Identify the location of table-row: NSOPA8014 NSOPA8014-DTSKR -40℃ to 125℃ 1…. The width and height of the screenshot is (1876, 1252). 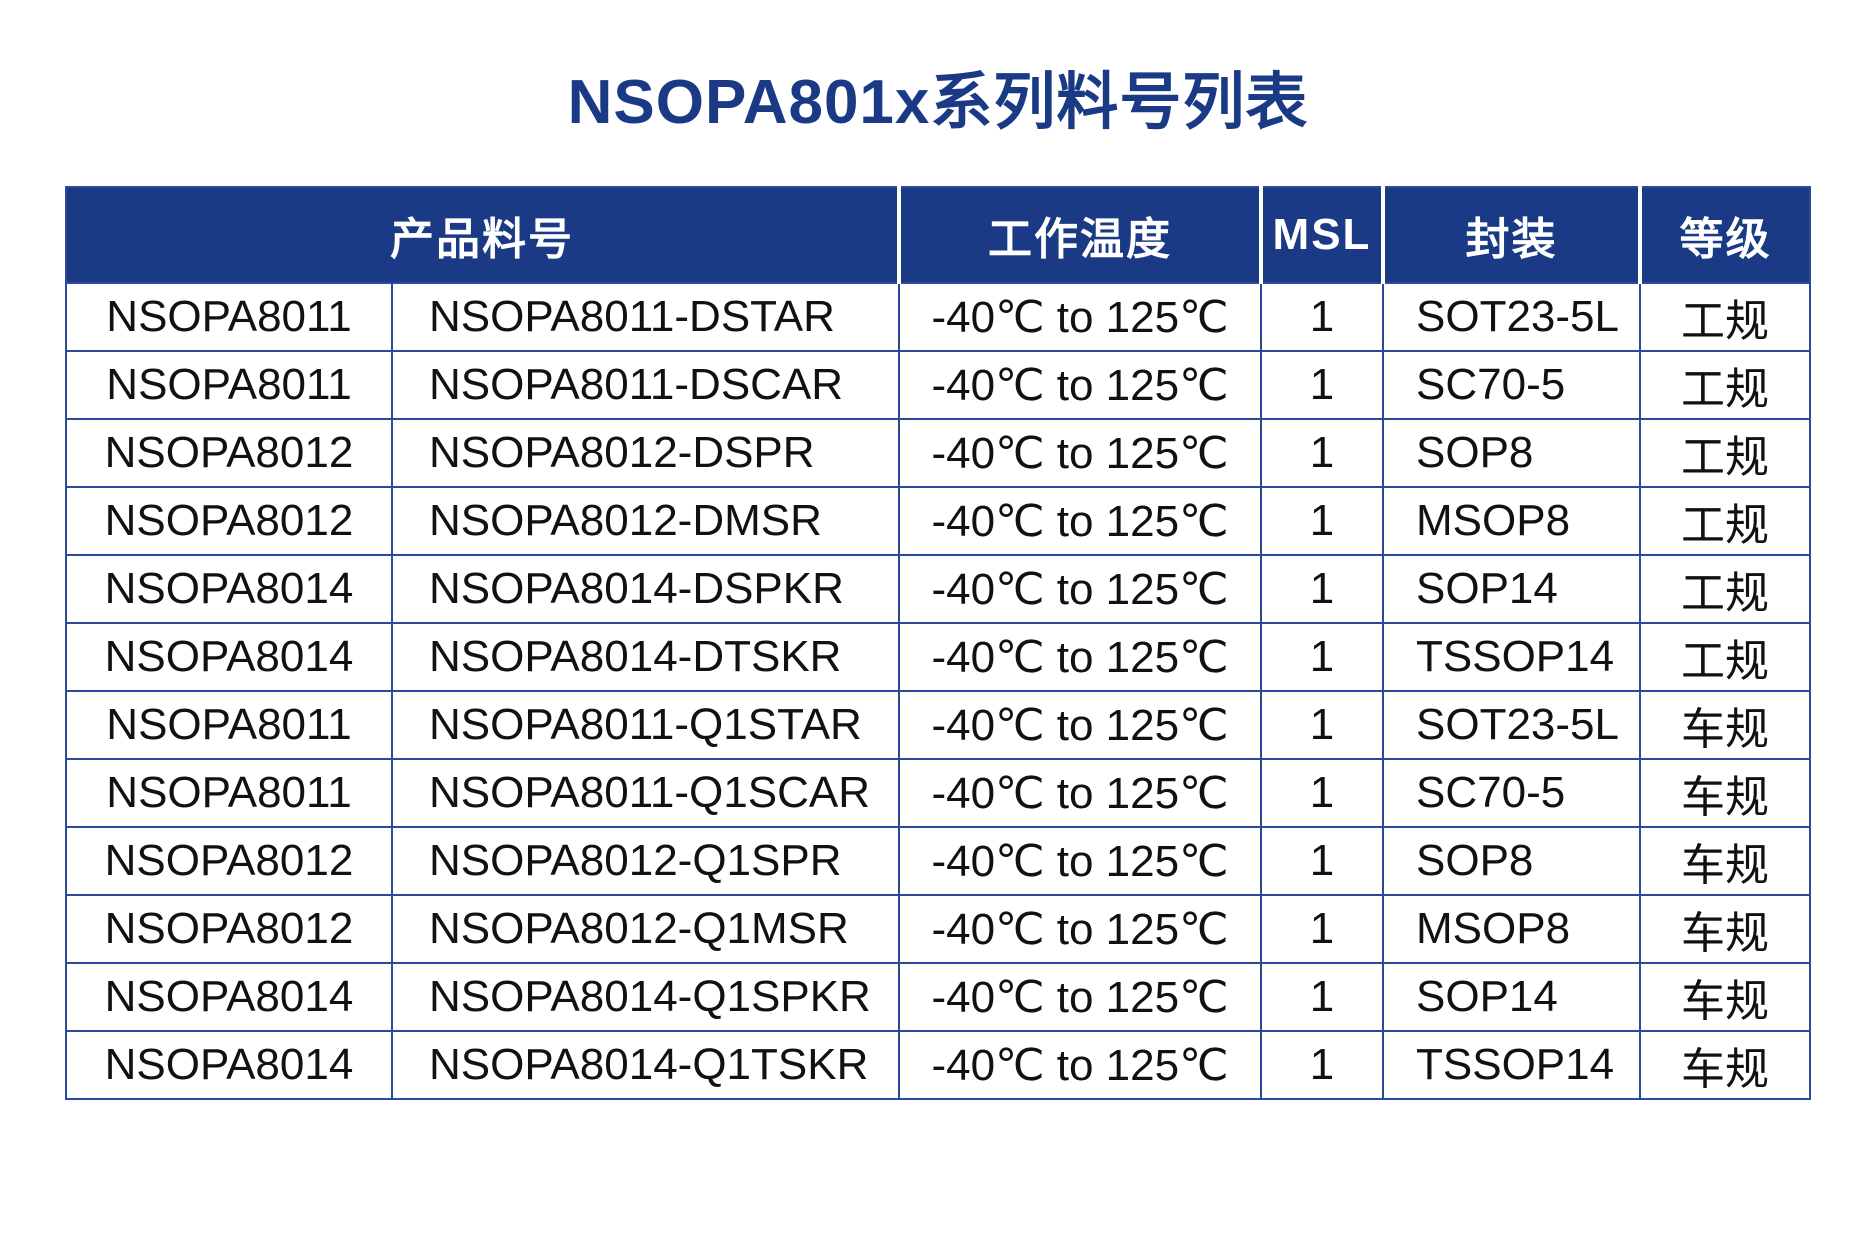
(938, 657).